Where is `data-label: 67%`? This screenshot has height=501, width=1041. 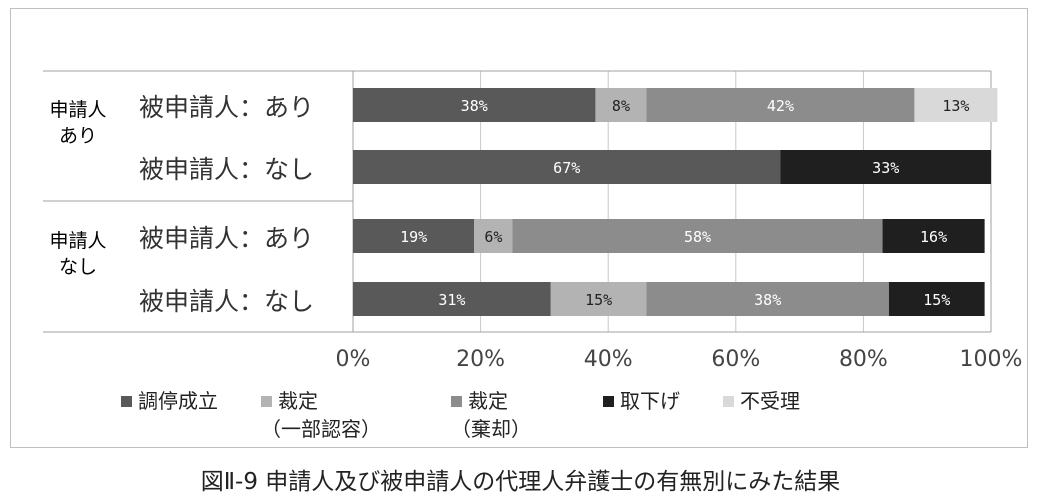 data-label: 67% is located at coordinates (566, 168).